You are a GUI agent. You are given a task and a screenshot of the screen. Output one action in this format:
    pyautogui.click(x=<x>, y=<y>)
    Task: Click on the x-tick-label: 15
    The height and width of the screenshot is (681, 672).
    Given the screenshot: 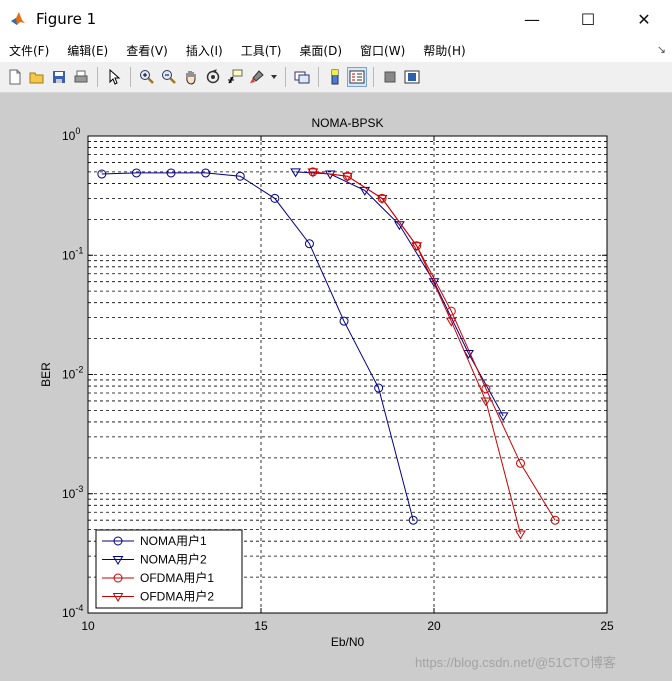 What is the action you would take?
    pyautogui.click(x=261, y=626)
    